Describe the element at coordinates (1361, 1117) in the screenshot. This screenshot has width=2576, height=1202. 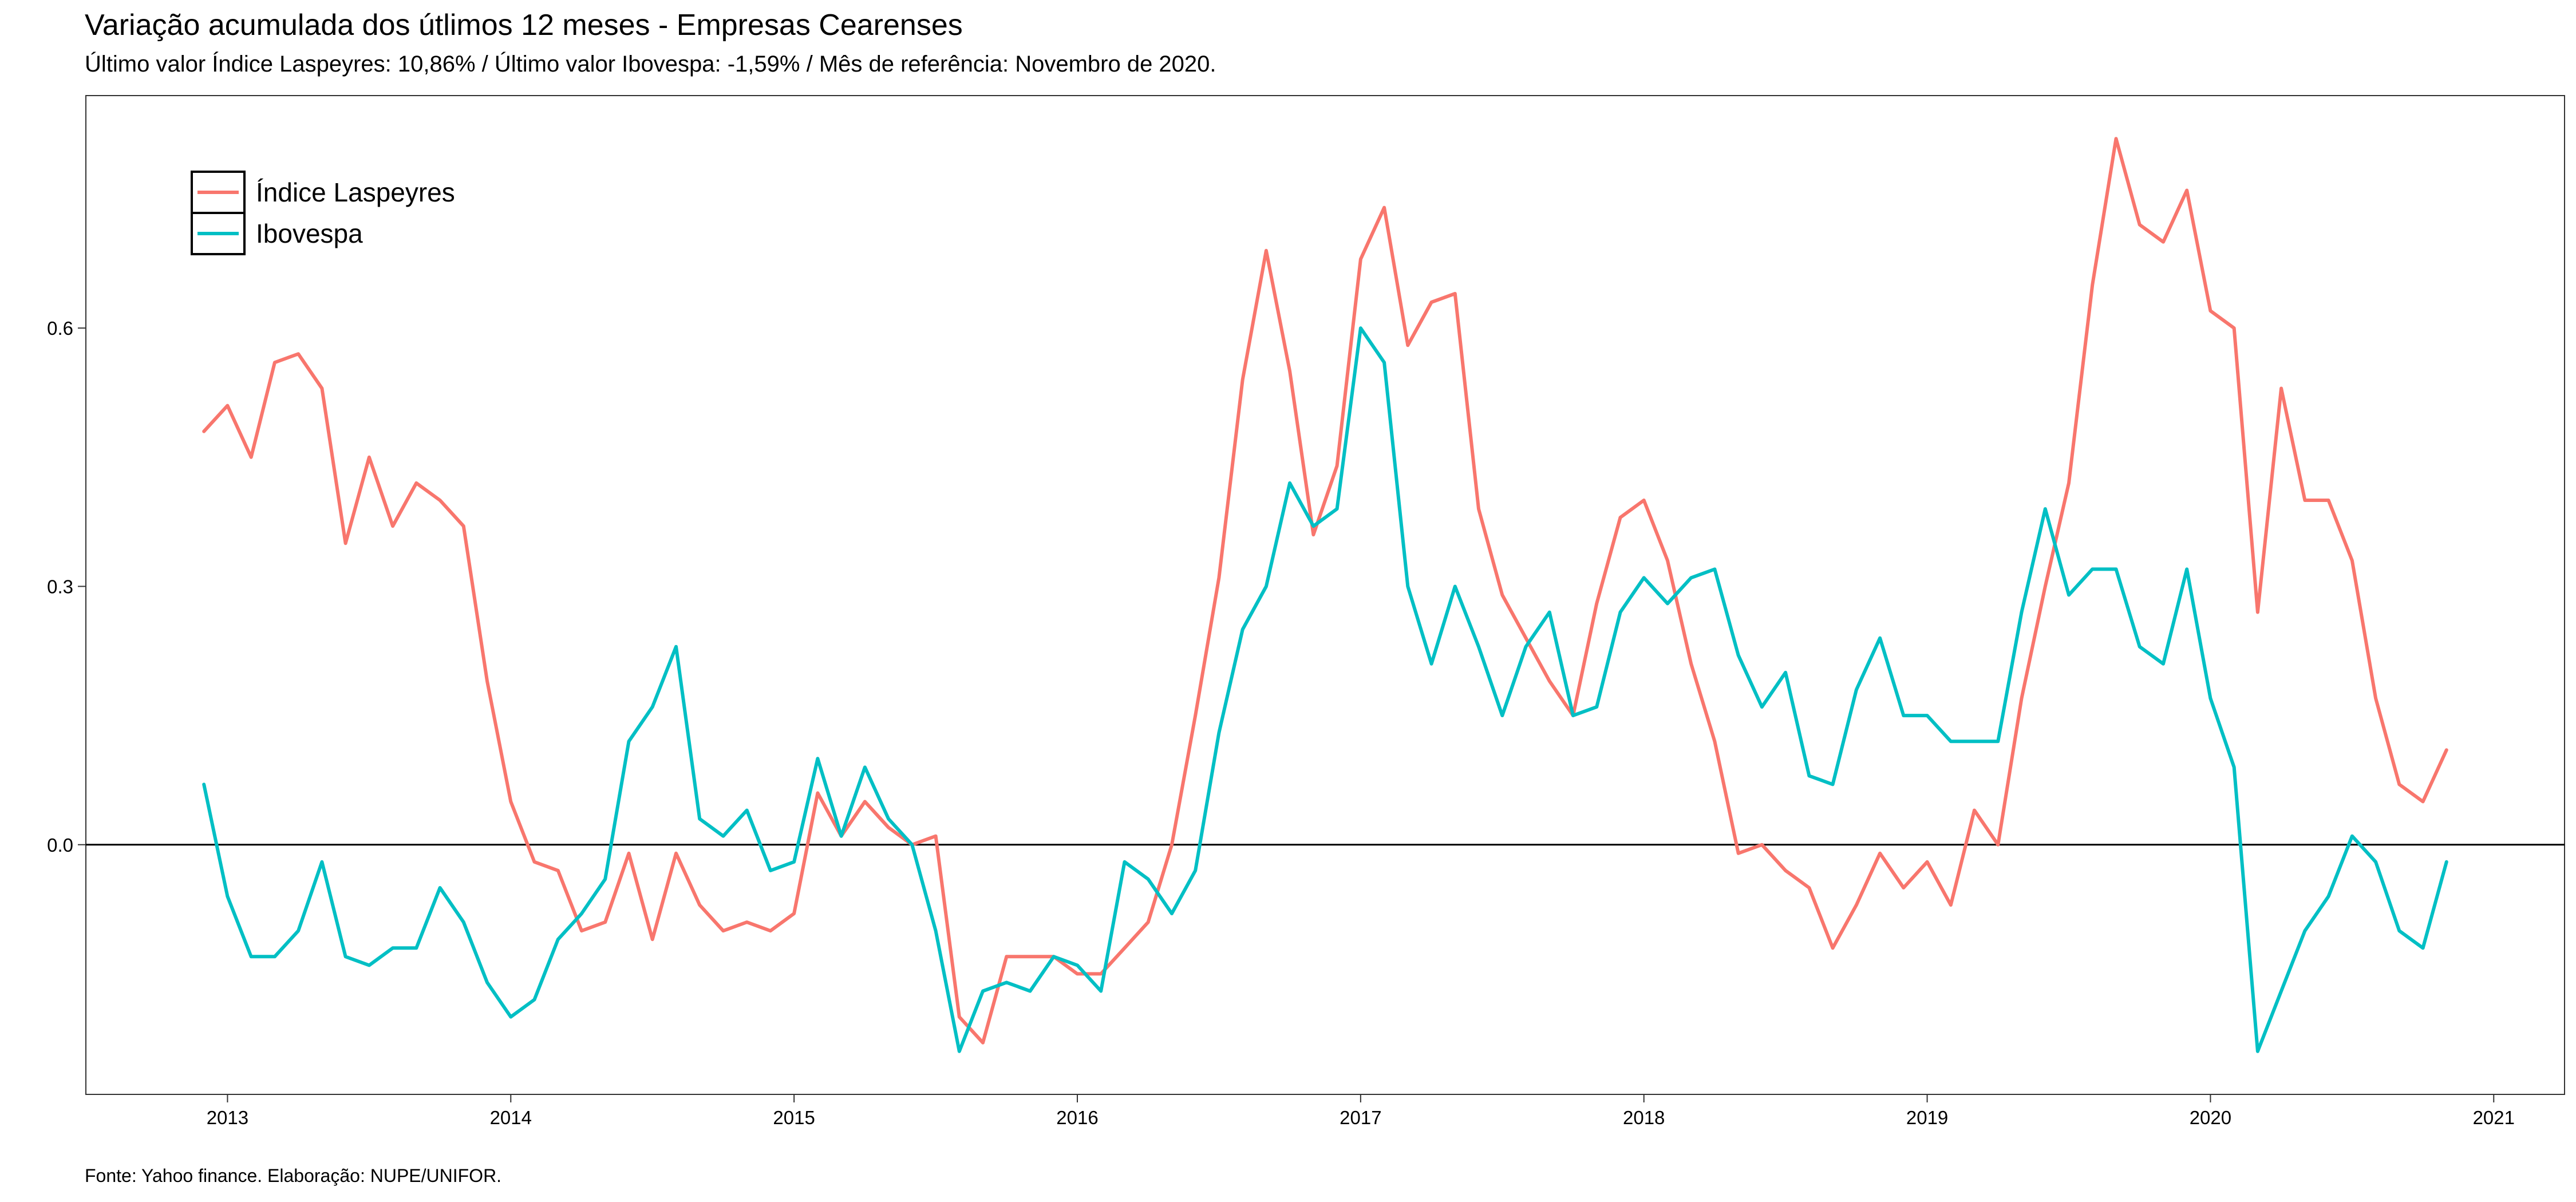
I see `x-tick-label: 2017` at that location.